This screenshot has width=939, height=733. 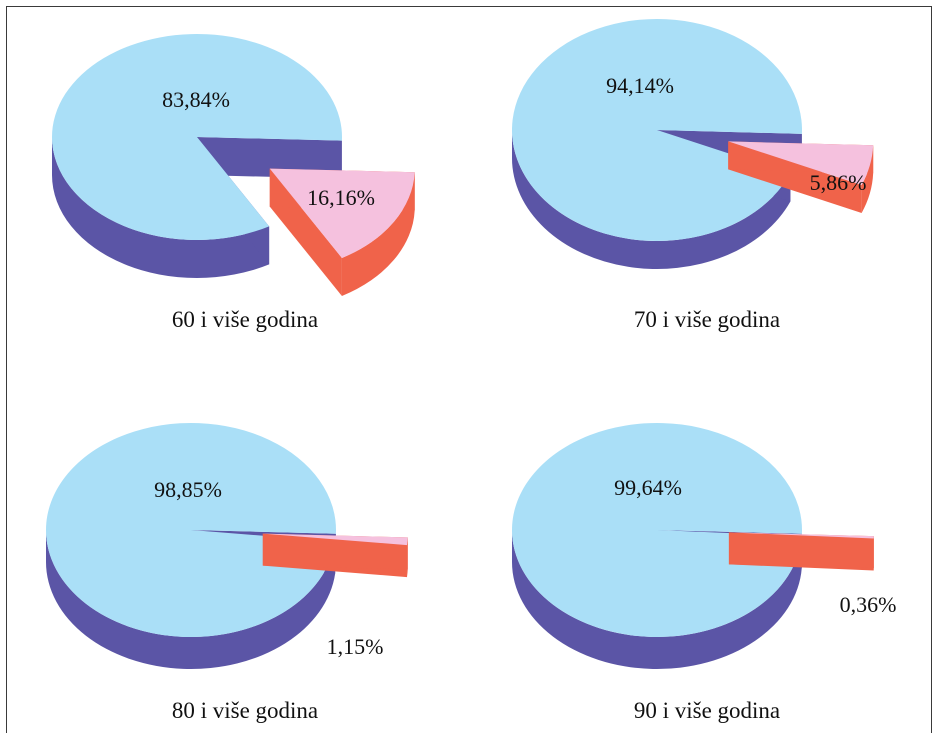 I want to click on slice-label-main: 94,14%, so click(x=640, y=85).